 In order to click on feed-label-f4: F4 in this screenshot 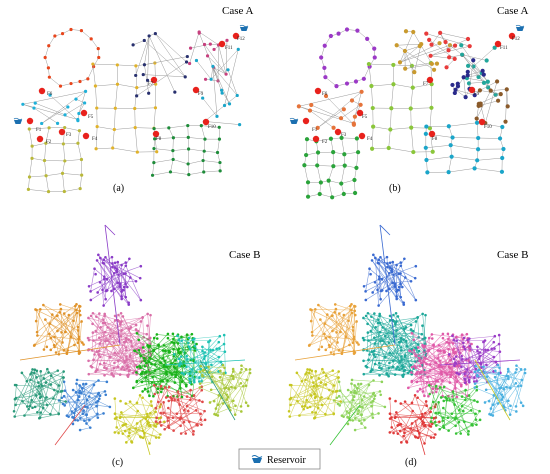, I will do `click(95, 139)`.